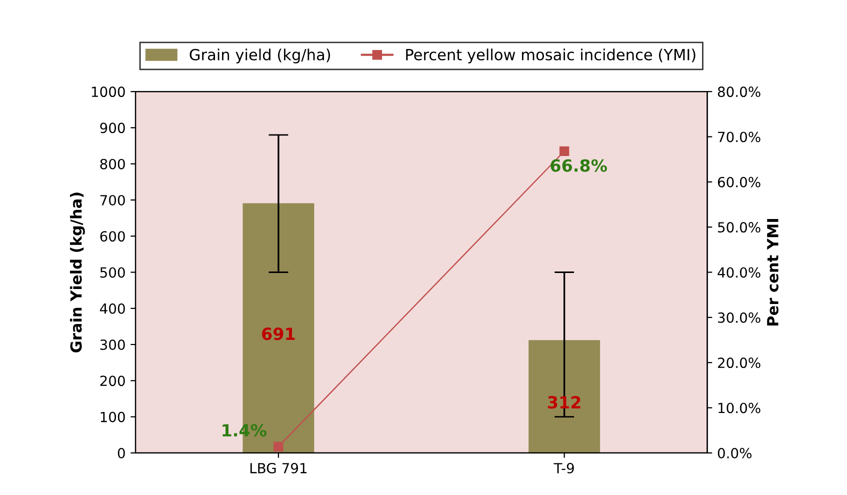 The width and height of the screenshot is (847, 495). What do you see at coordinates (564, 468) in the screenshot?
I see `x-tick-label: T-9` at bounding box center [564, 468].